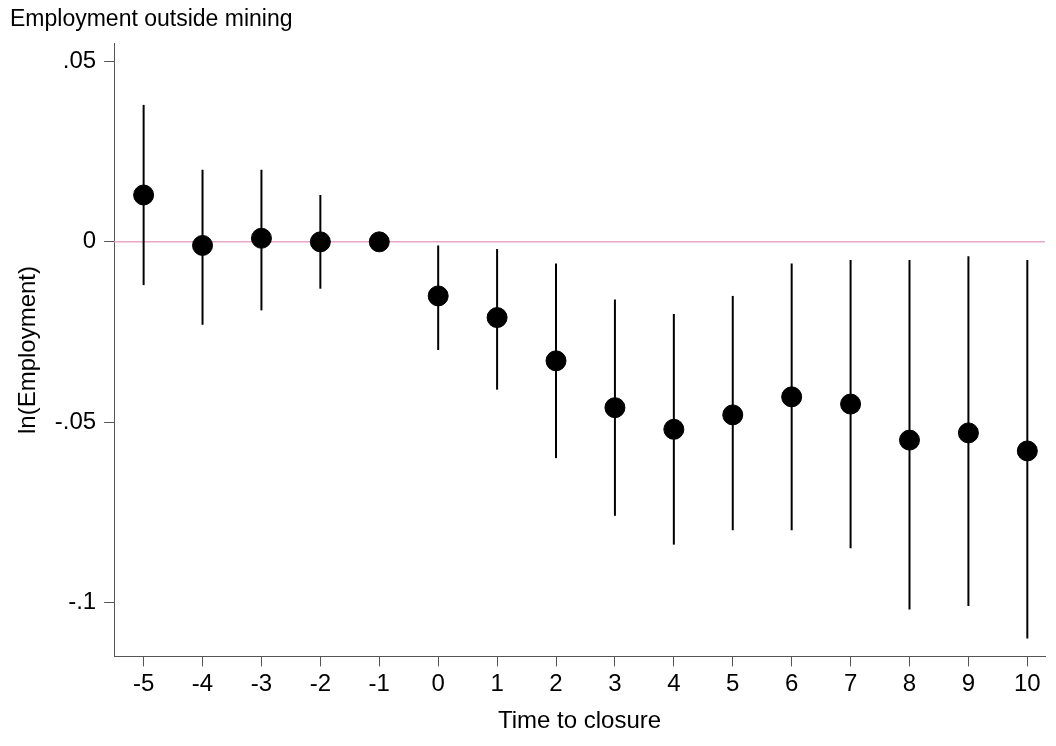 This screenshot has height=746, width=1056. What do you see at coordinates (27, 350) in the screenshot?
I see `y-axis-title: ln(Employment)` at bounding box center [27, 350].